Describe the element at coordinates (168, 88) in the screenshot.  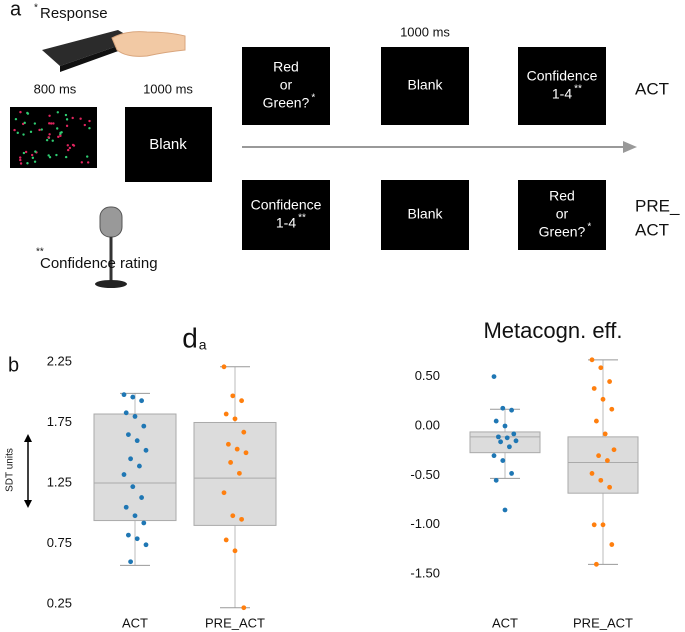
I see `time-label: 1000 ms` at that location.